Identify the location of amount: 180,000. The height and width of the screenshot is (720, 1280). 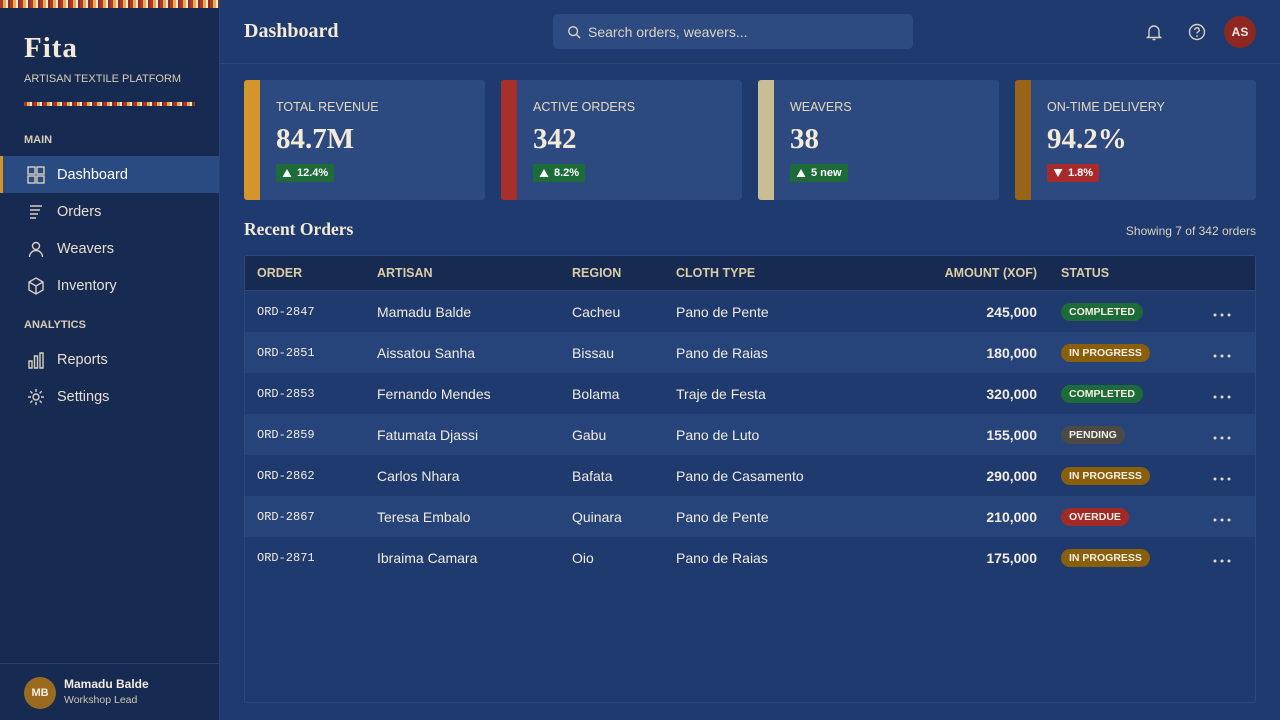
(1011, 352).